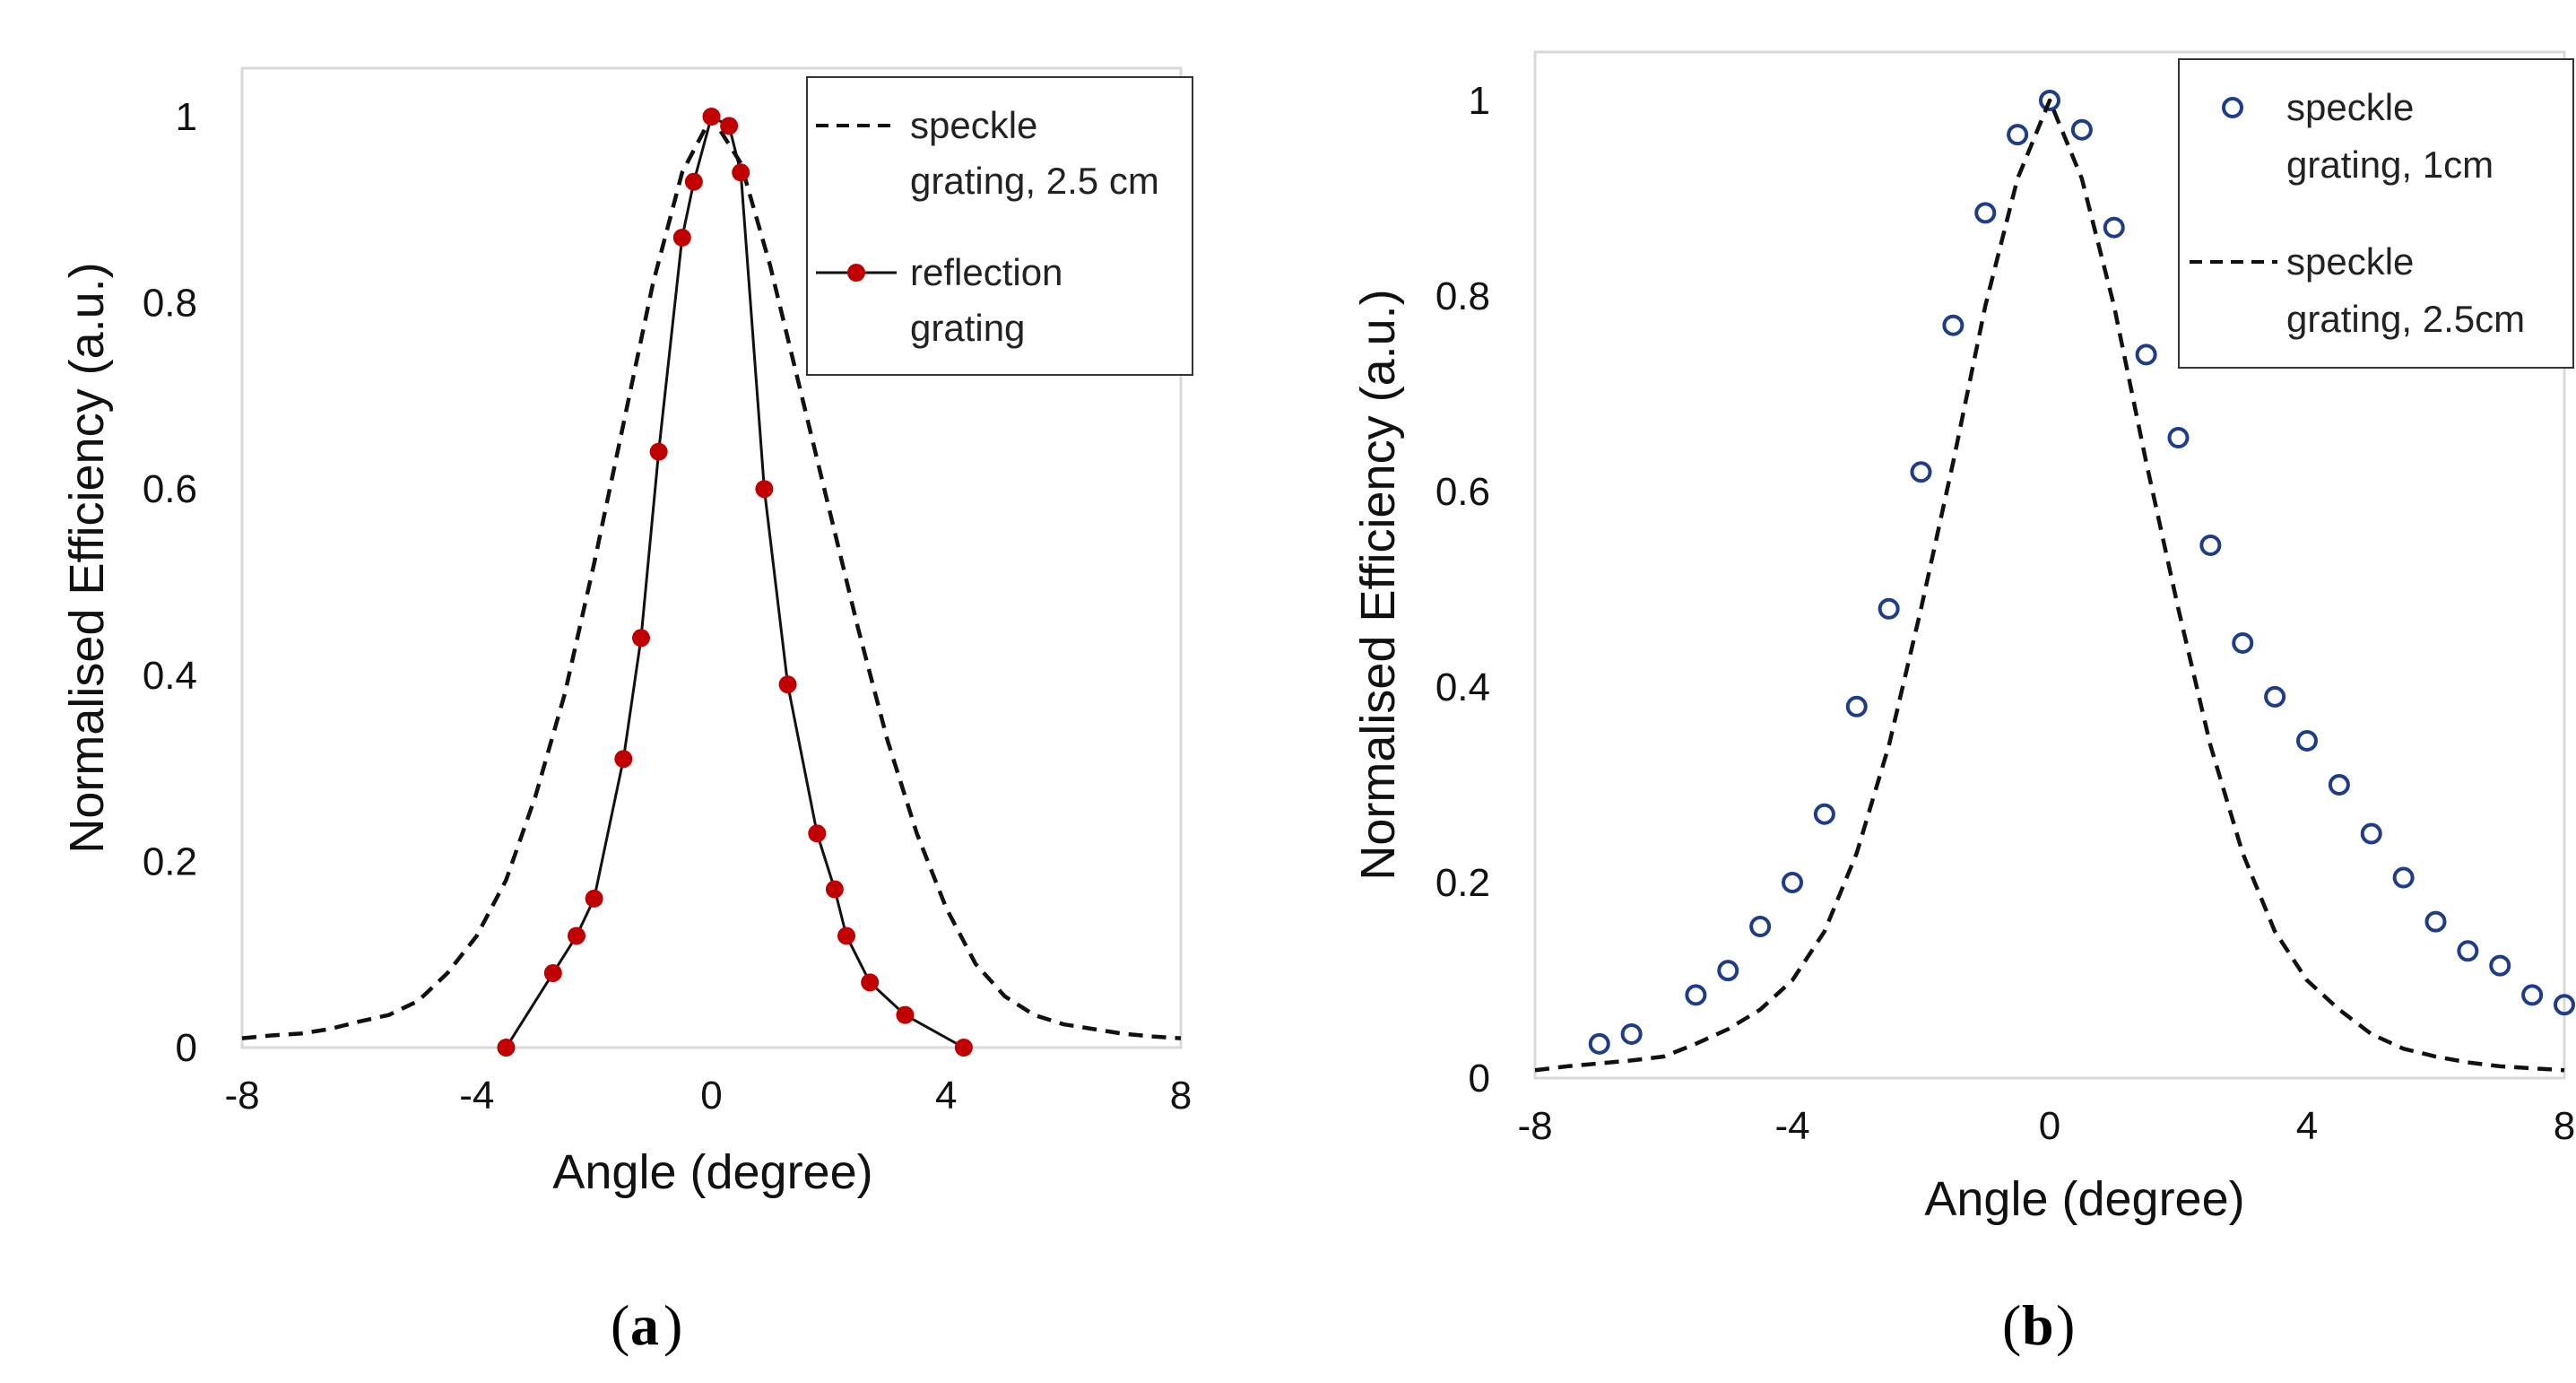  What do you see at coordinates (856, 273) in the screenshot?
I see `panel-a-legend-marker-dot` at bounding box center [856, 273].